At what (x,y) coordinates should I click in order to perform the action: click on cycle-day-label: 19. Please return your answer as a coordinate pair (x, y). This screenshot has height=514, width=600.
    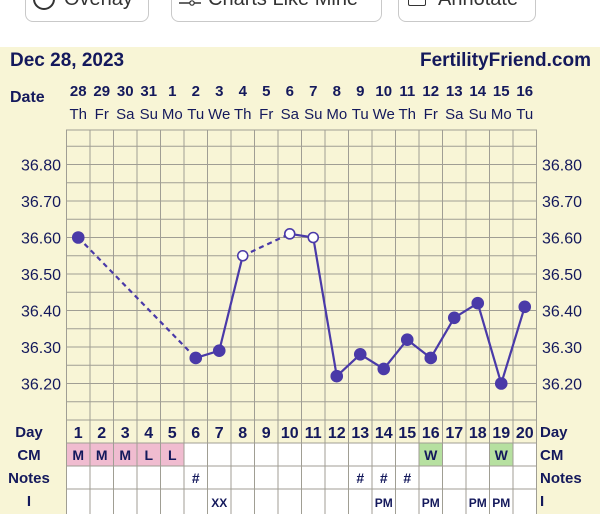
    Looking at the image, I should click on (501, 433).